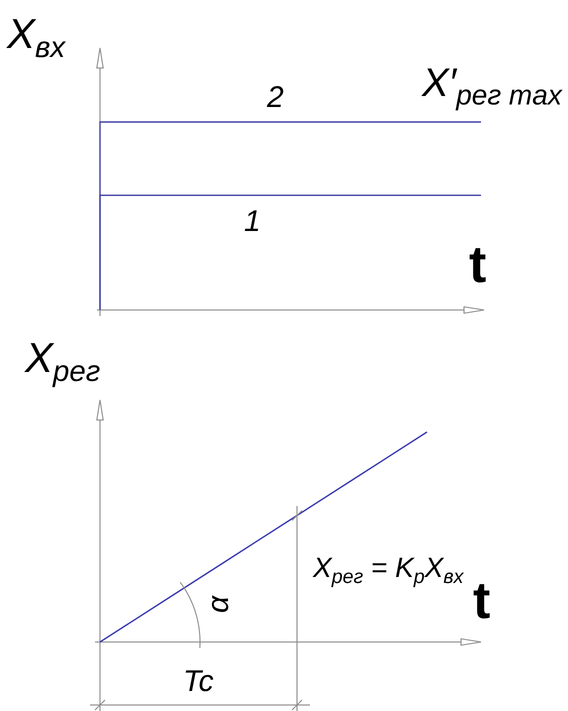 This screenshot has width=568, height=711. I want to click on text: = K$_{р}$X$_{вх}$, so click(417, 570).